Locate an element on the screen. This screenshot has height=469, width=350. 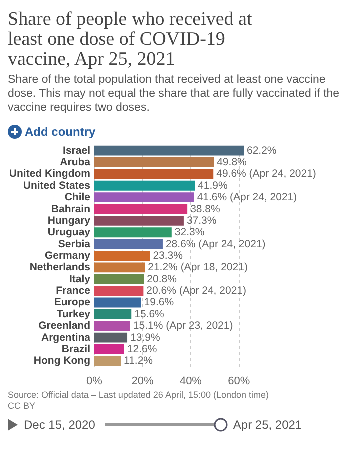
data-label: 37.3% is located at coordinates (201, 220).